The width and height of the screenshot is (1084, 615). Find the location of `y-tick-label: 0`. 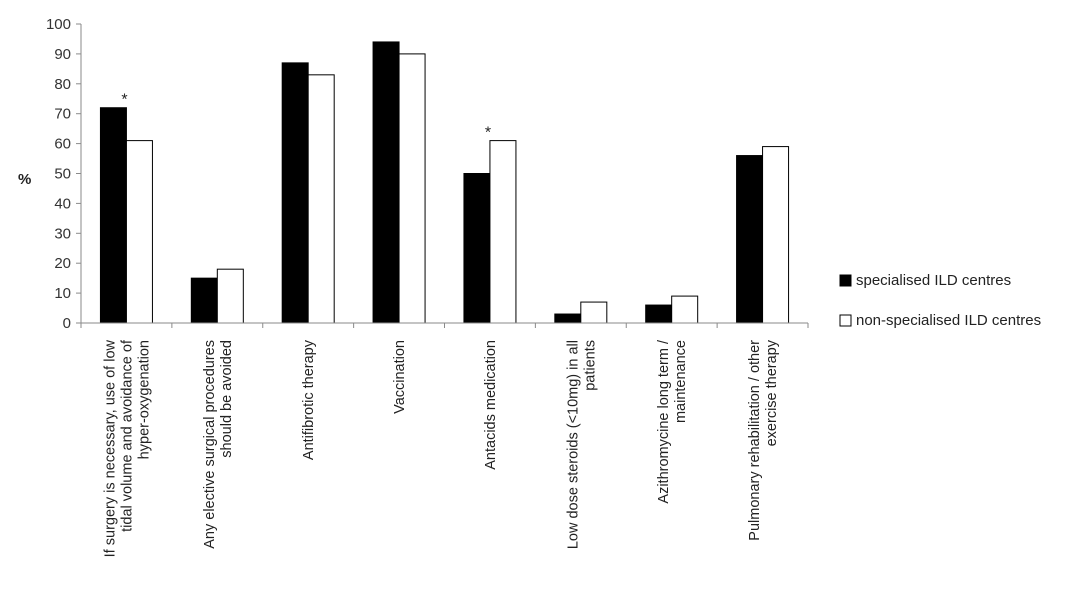

y-tick-label: 0 is located at coordinates (67, 323).